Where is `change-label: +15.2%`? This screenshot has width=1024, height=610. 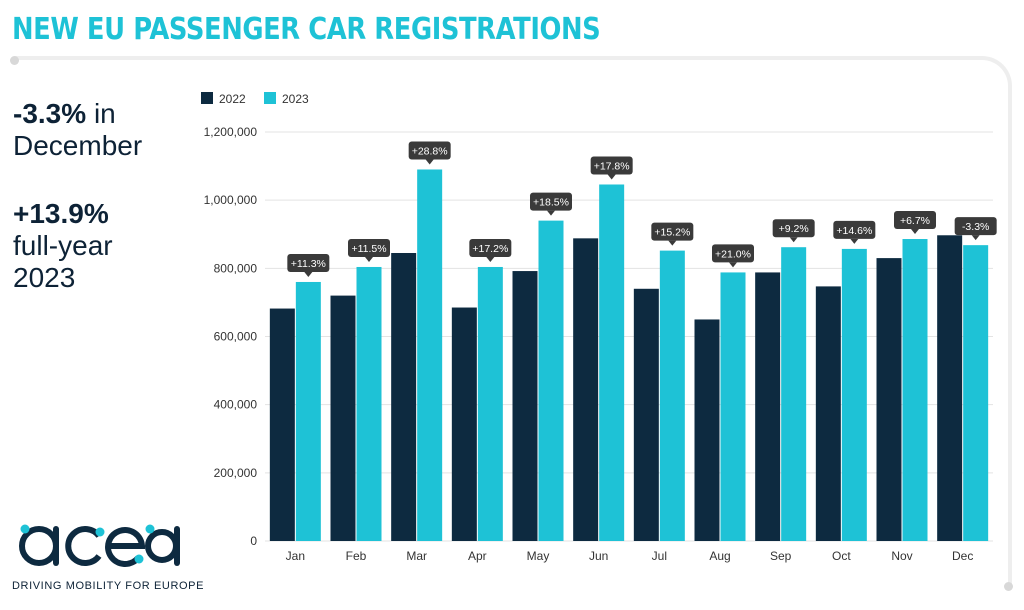
change-label: +15.2% is located at coordinates (672, 233).